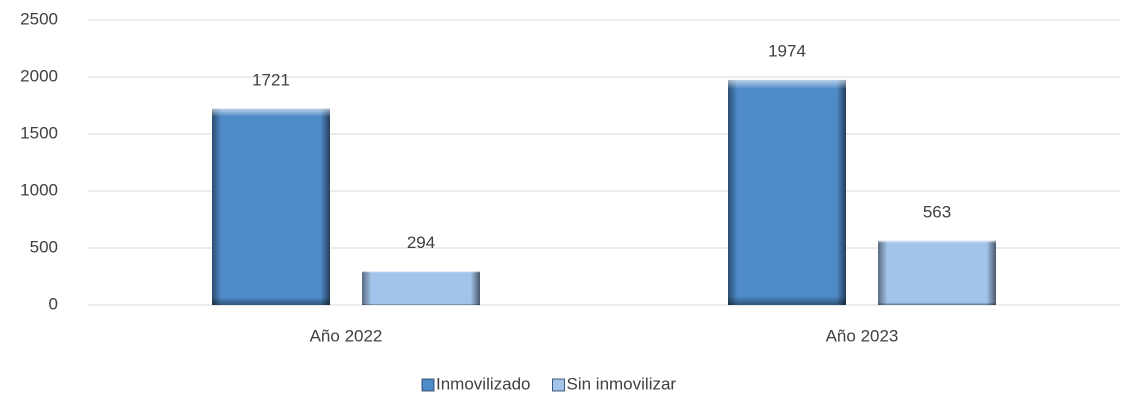  I want to click on data-label: 294, so click(421, 242).